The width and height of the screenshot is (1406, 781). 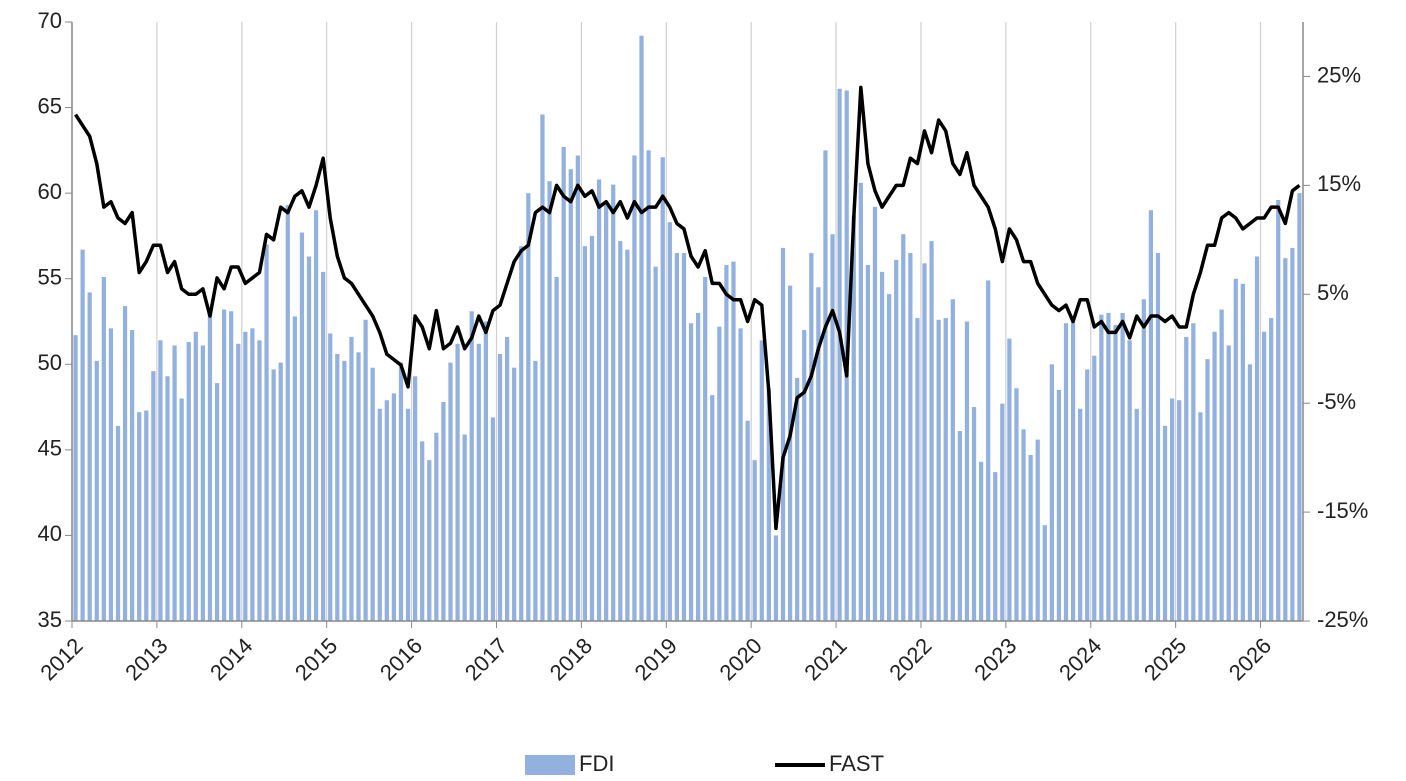 What do you see at coordinates (741, 659) in the screenshot?
I see `x-tick-label: 2020` at bounding box center [741, 659].